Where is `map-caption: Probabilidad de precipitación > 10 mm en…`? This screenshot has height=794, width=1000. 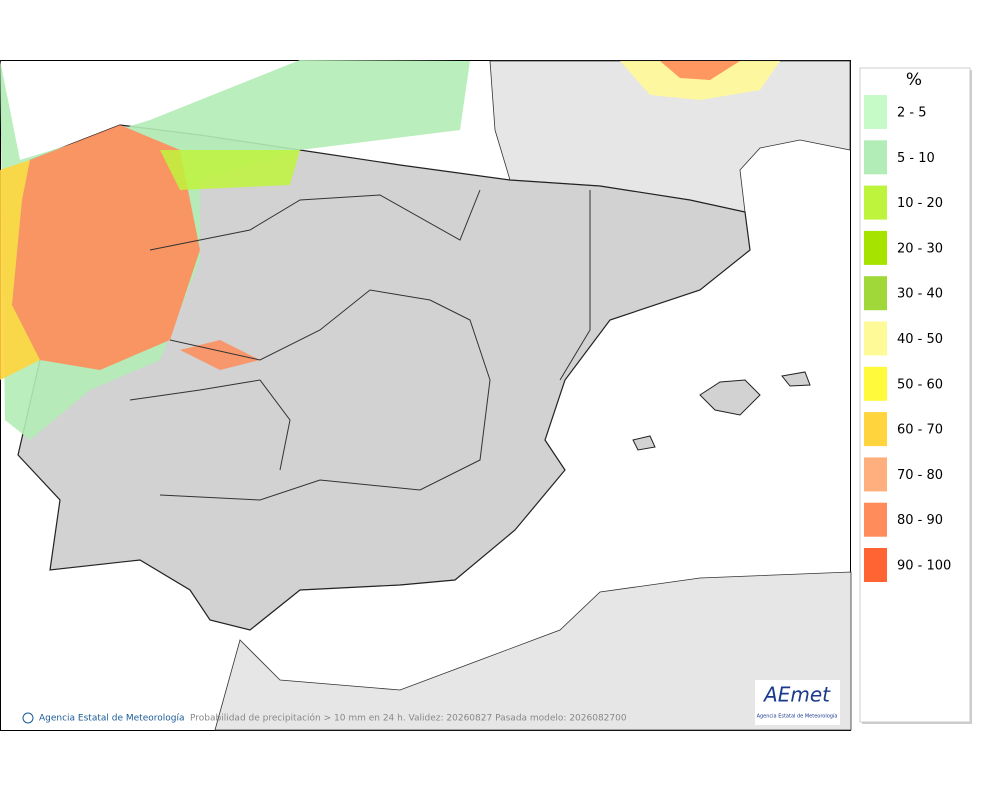 map-caption: Probabilidad de precipitación > 10 mm en… is located at coordinates (408, 718).